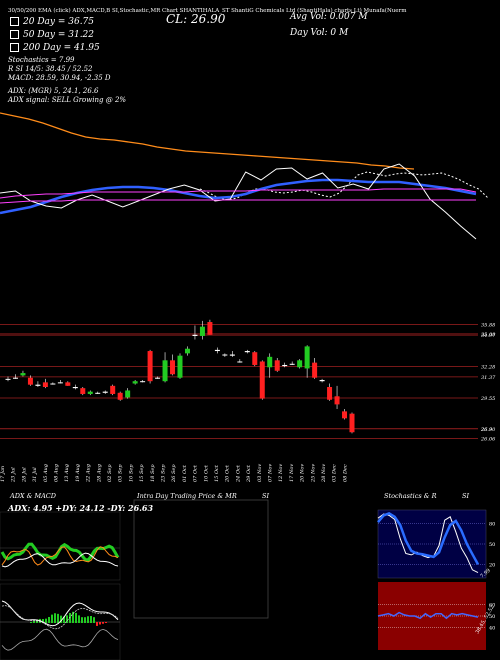  I want to click on date-tick-label: 28 Jul, so click(24, 475).